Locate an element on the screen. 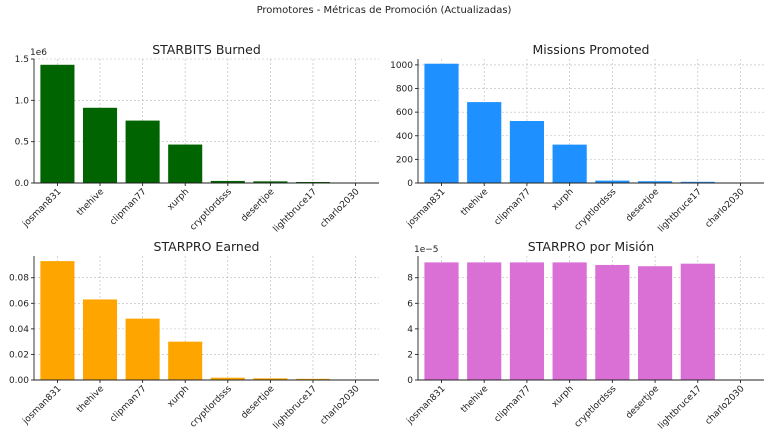 Image resolution: width=768 pixels, height=436 pixels. y-tick-label: 0.5 is located at coordinates (22, 143).